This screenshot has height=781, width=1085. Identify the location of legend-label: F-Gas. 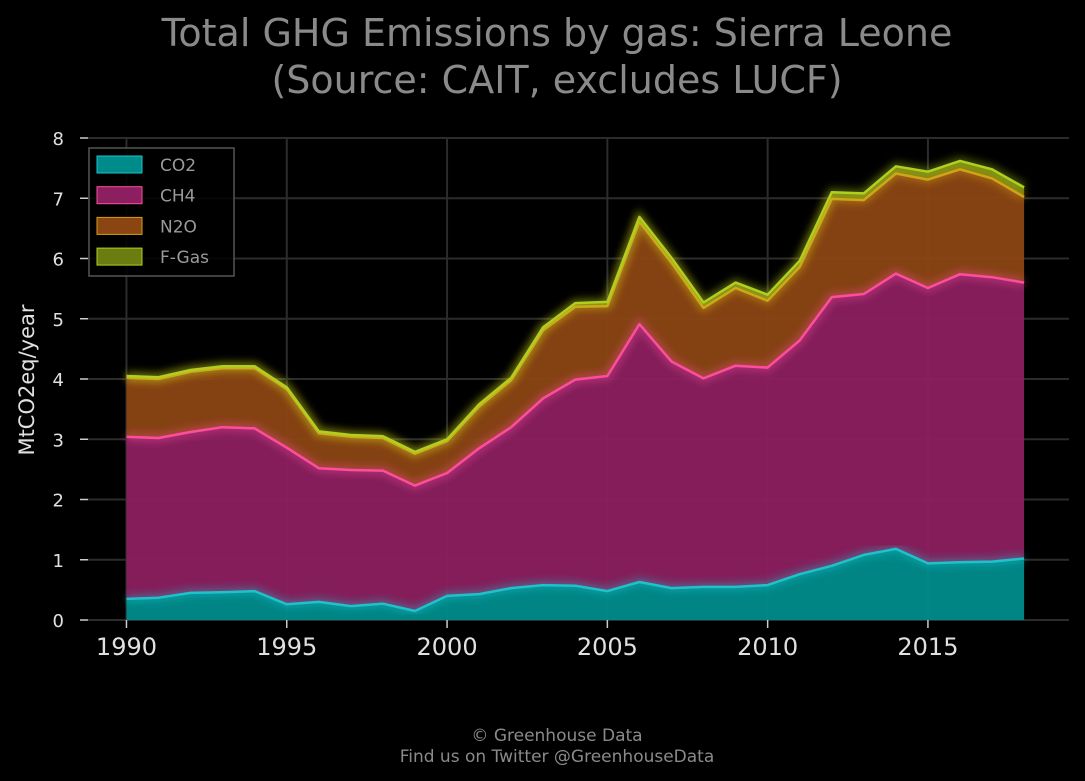
(184, 258).